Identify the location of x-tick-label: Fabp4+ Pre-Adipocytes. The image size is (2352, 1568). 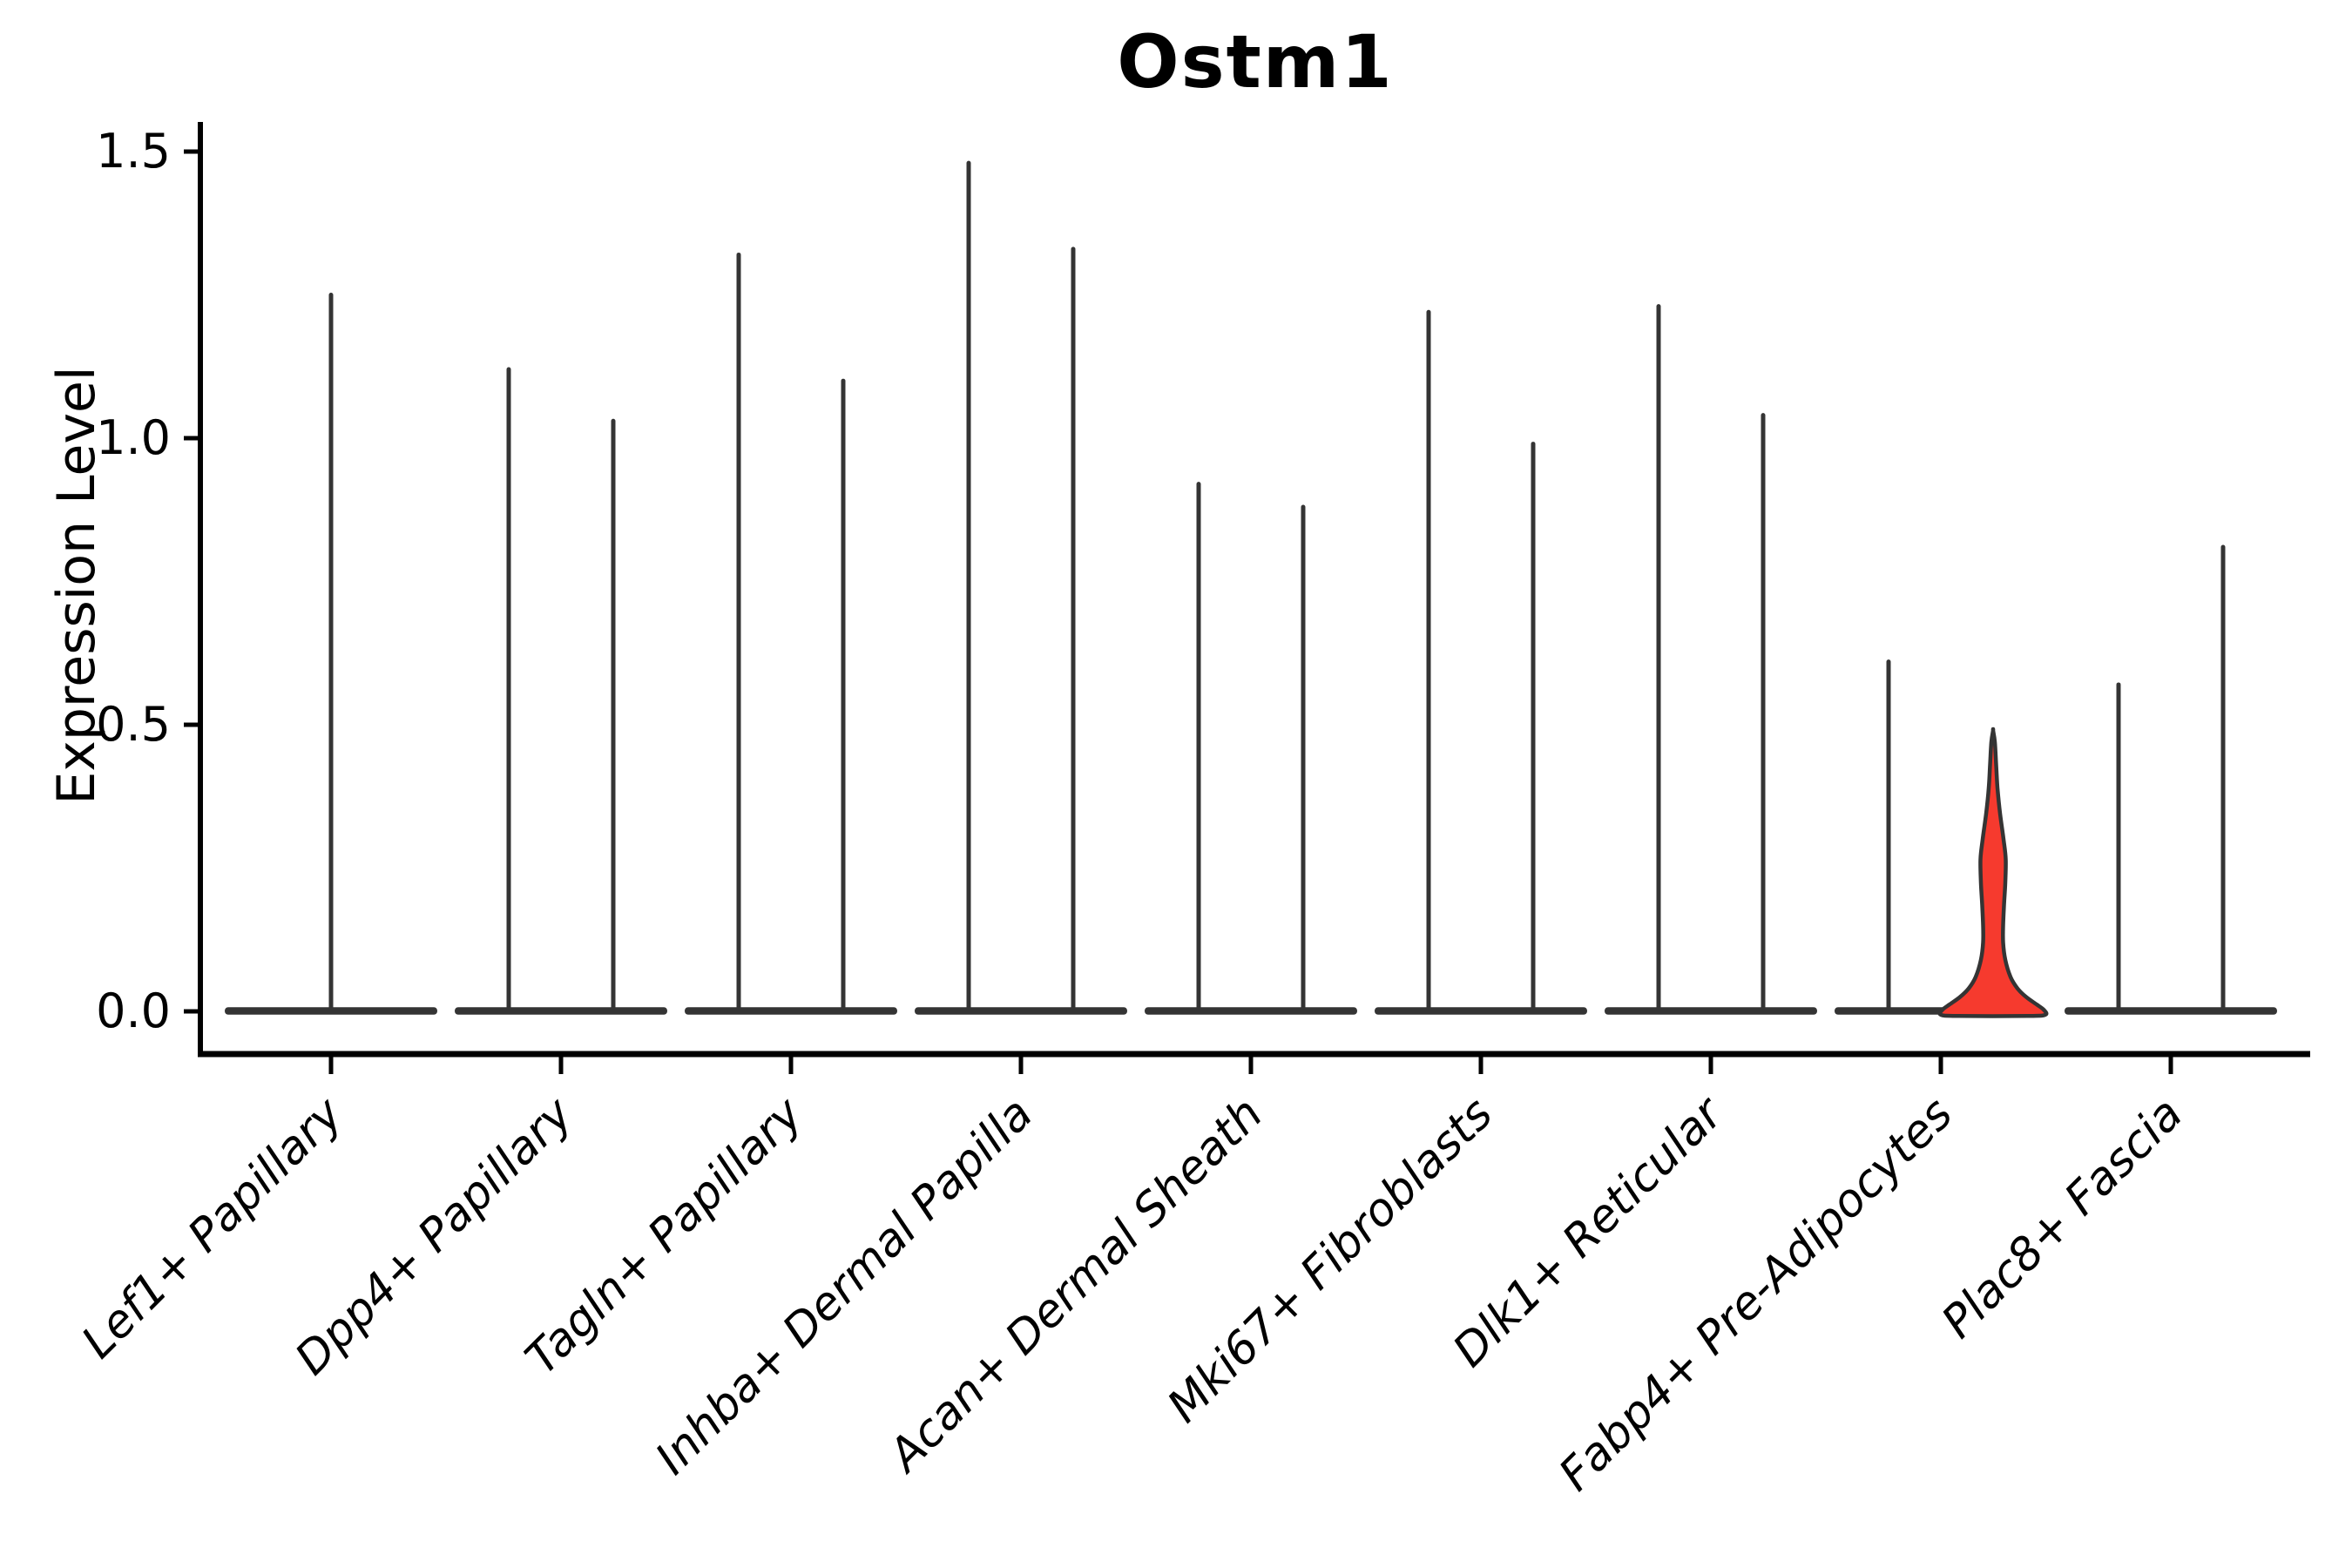
(1756, 1295).